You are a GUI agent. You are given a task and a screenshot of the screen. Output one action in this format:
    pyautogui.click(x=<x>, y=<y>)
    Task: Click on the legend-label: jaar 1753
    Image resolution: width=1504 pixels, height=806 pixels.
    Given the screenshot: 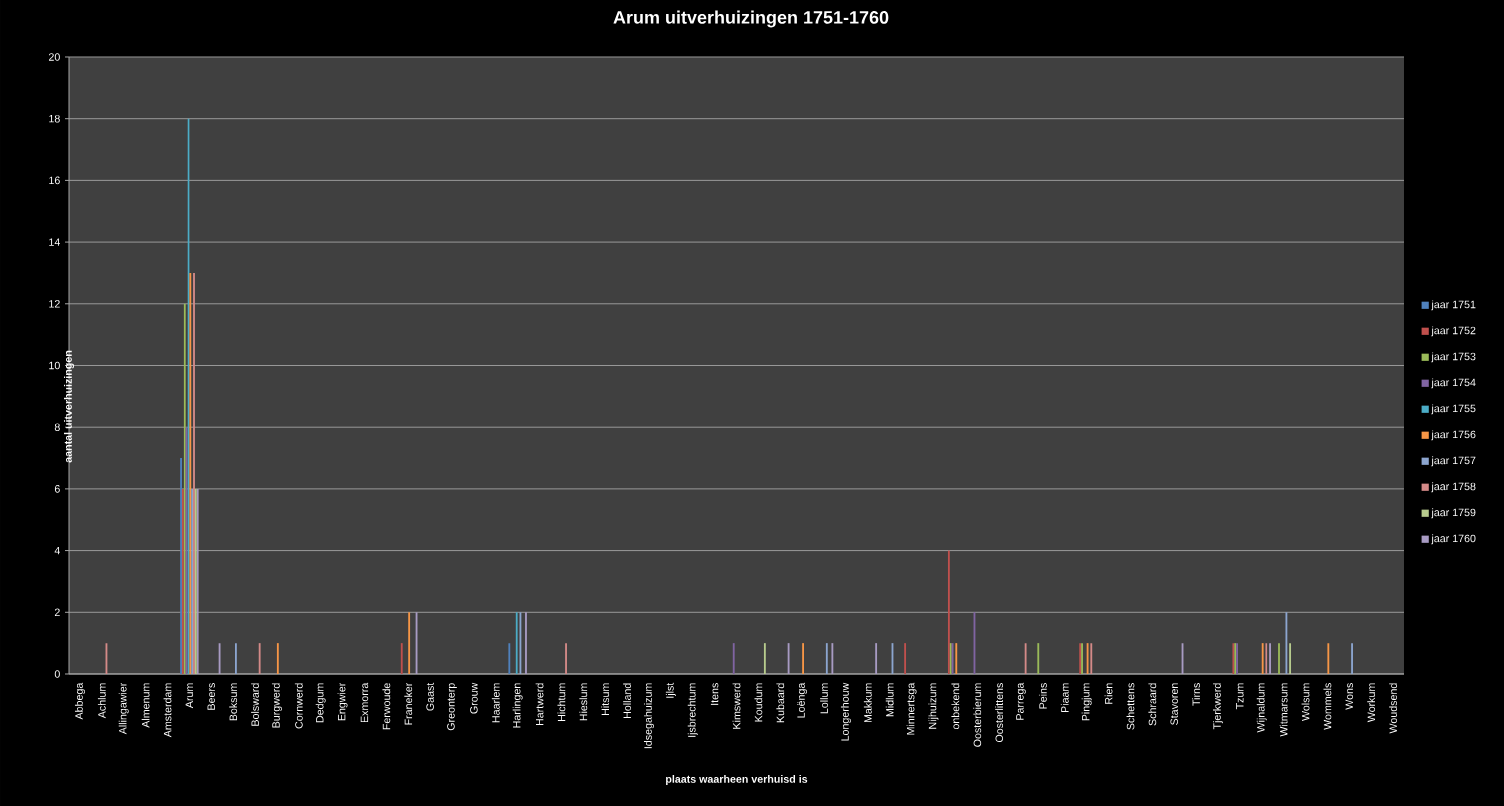 What is the action you would take?
    pyautogui.click(x=1453, y=357)
    